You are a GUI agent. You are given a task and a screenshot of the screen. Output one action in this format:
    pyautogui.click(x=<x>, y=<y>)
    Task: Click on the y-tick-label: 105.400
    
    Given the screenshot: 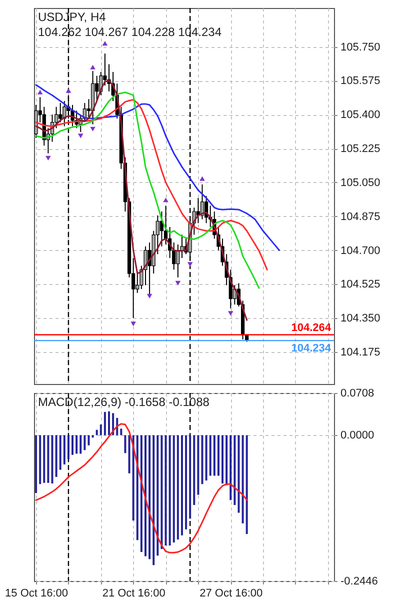 What is the action you would take?
    pyautogui.click(x=360, y=115)
    